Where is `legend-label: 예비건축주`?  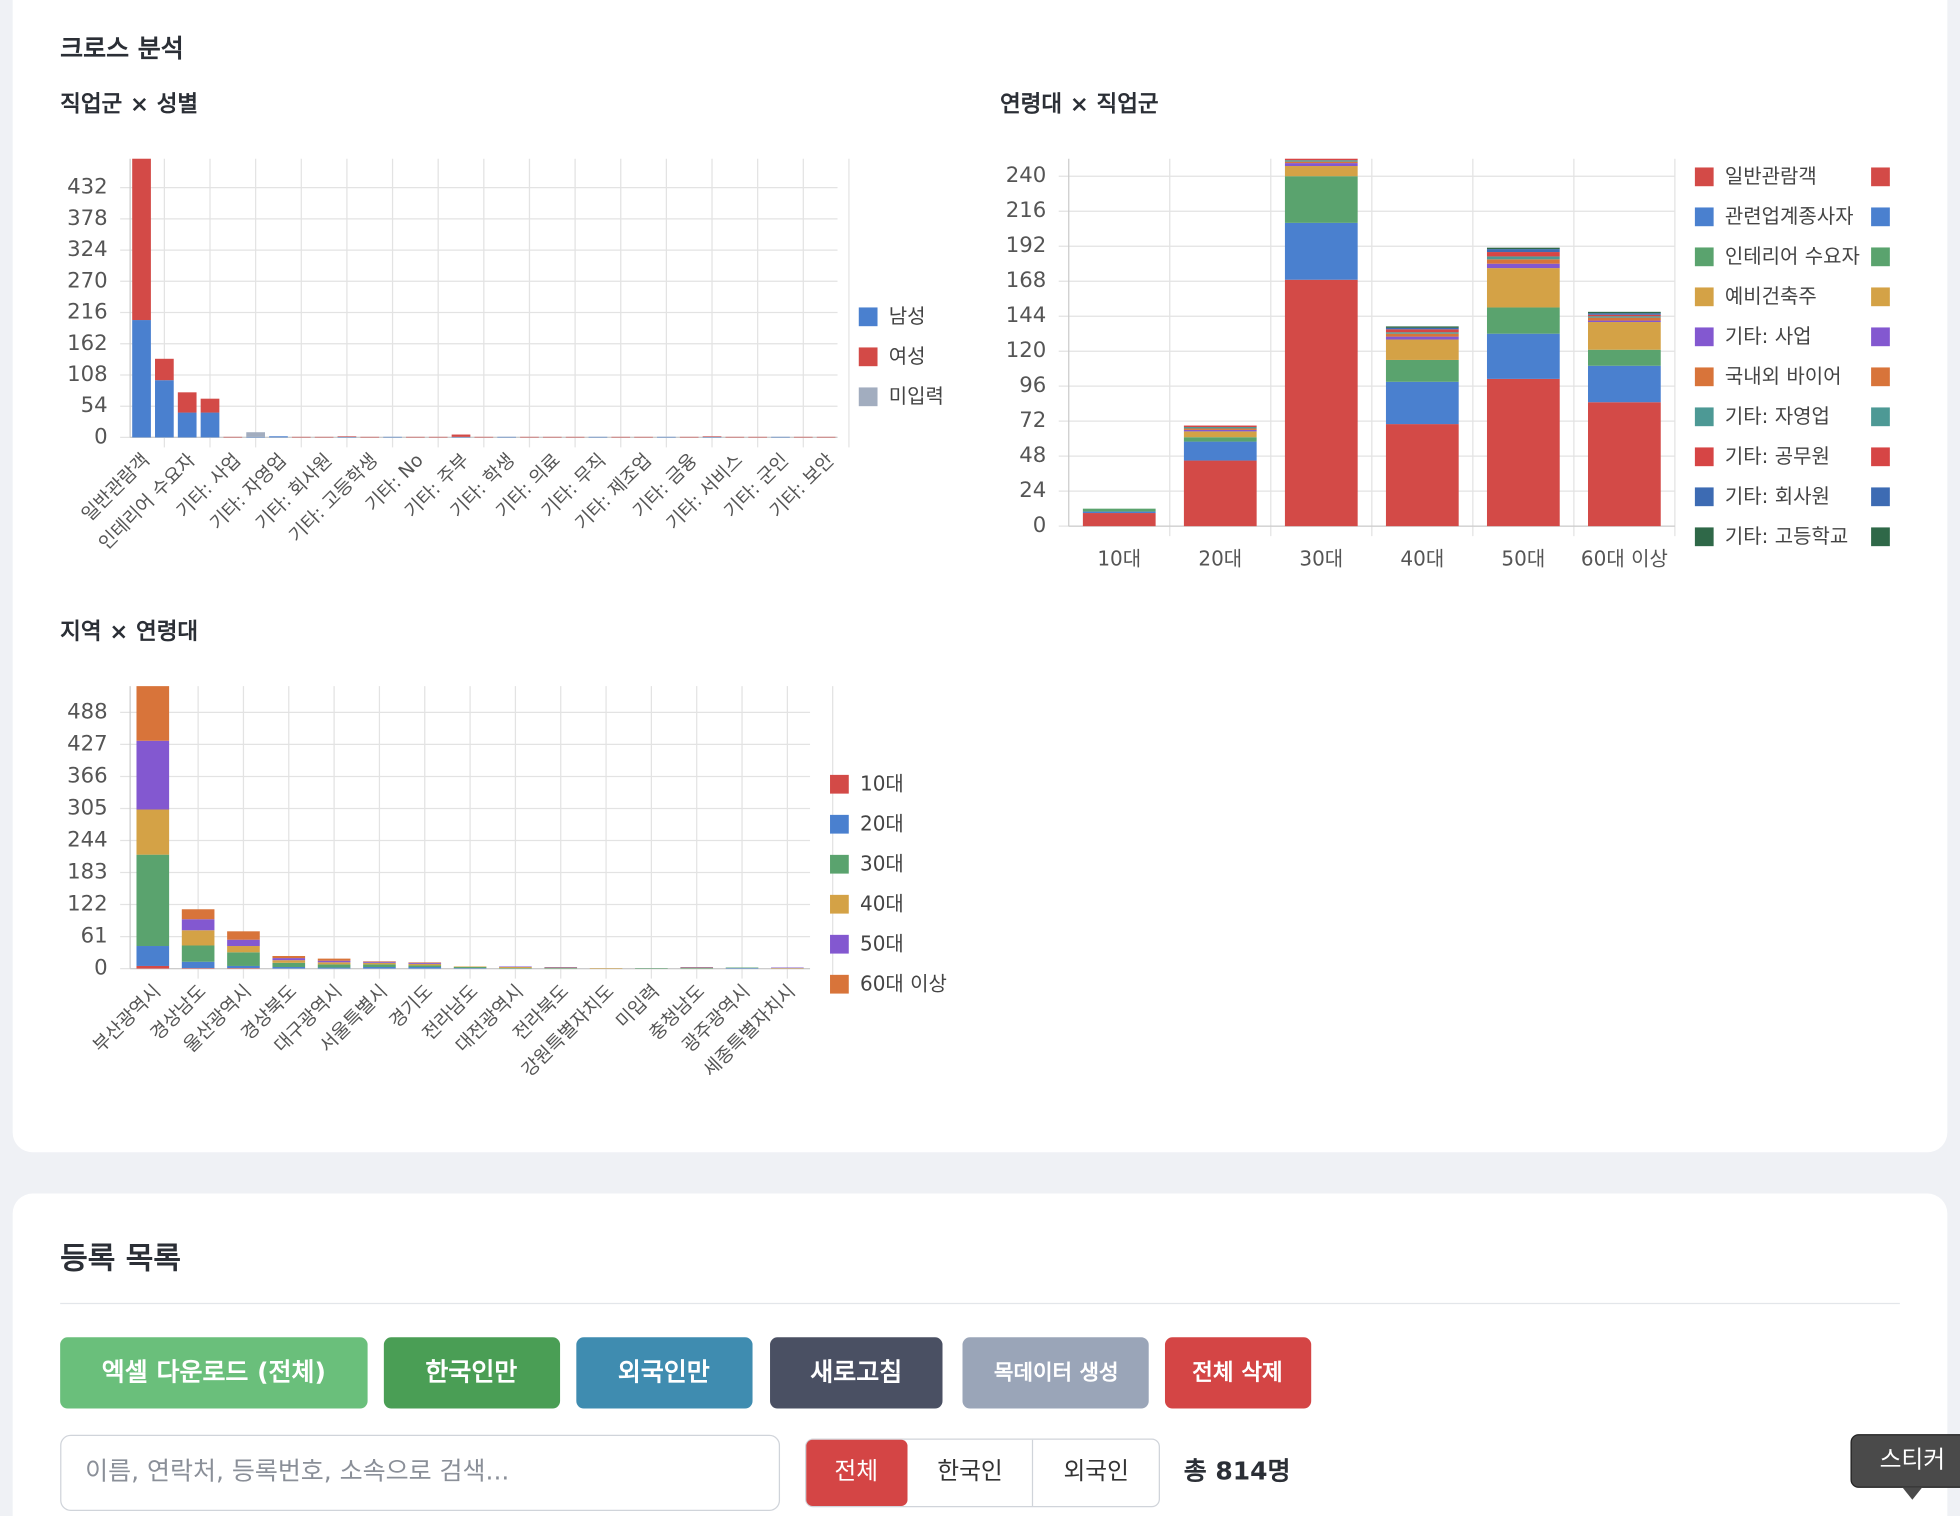
legend-label: 예비건축주 is located at coordinates (1771, 296).